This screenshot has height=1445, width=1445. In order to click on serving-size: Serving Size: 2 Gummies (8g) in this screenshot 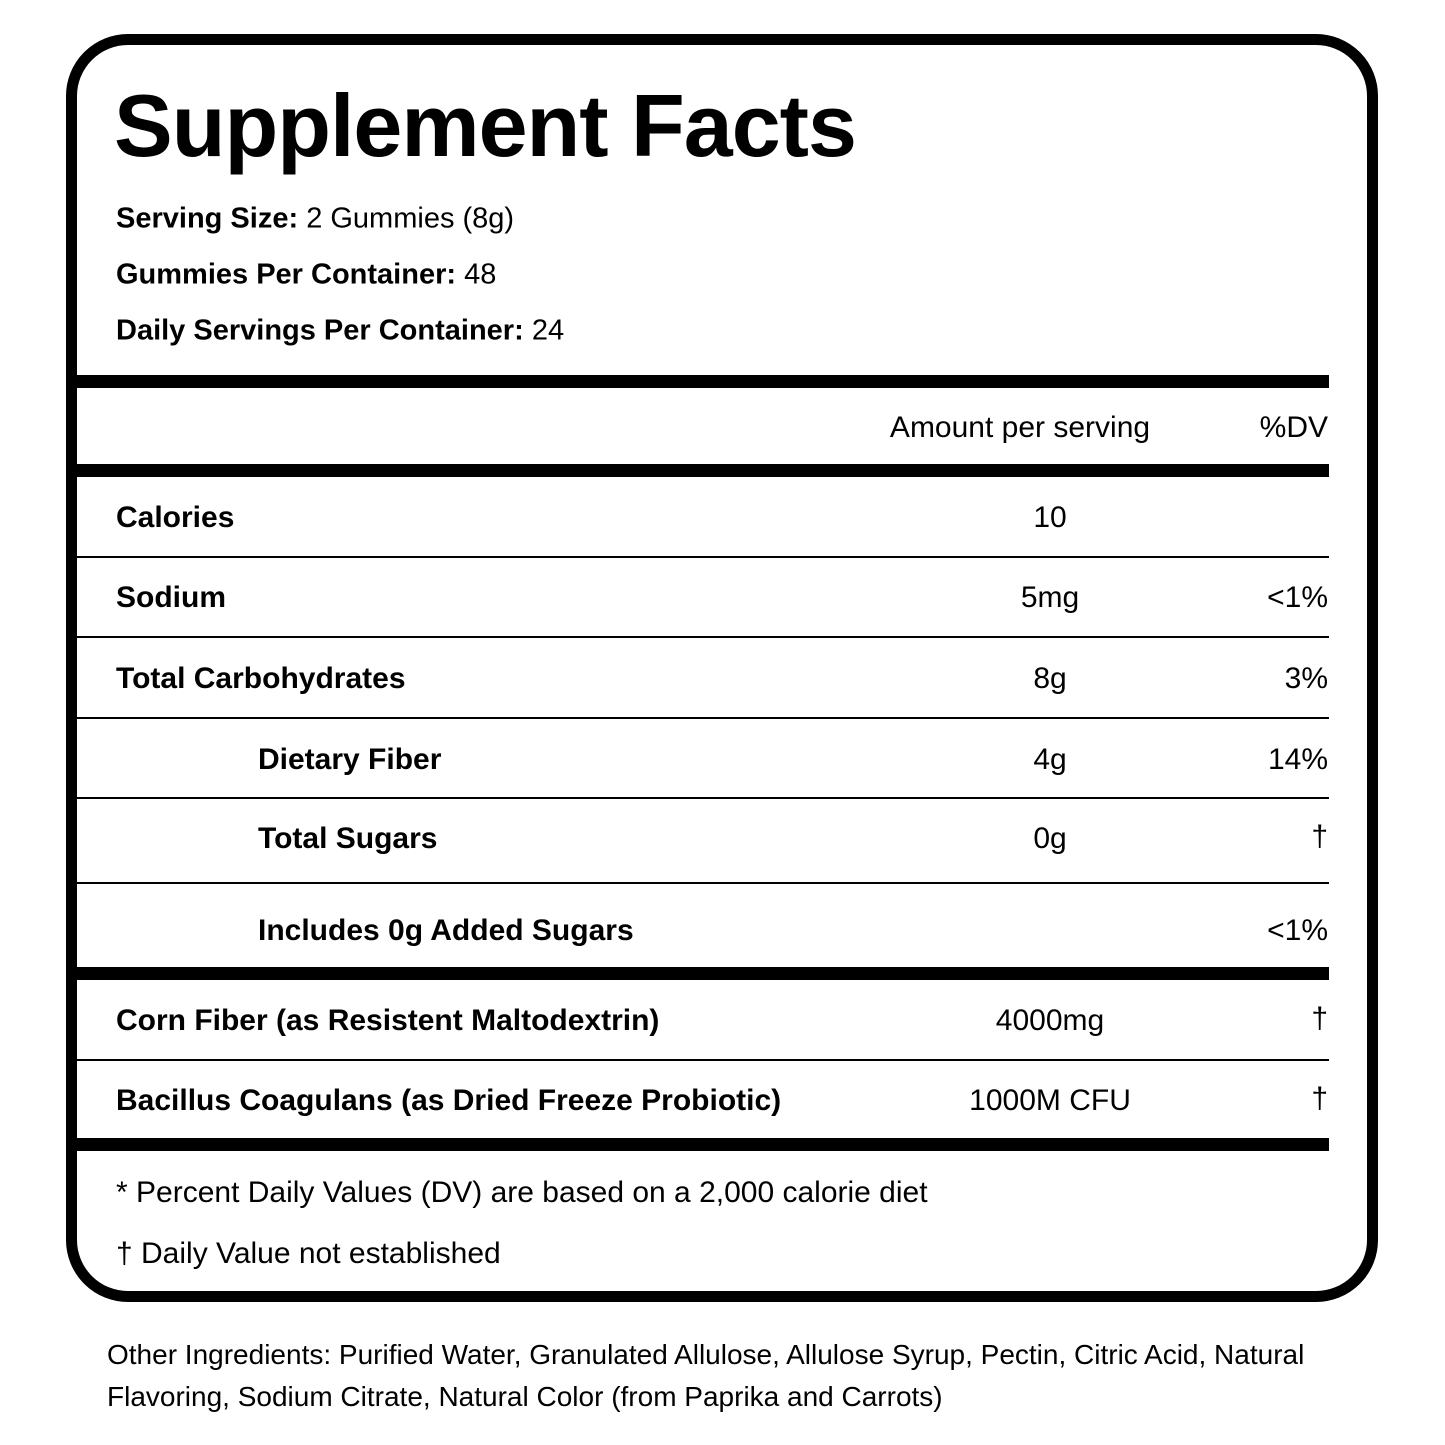, I will do `click(315, 218)`.